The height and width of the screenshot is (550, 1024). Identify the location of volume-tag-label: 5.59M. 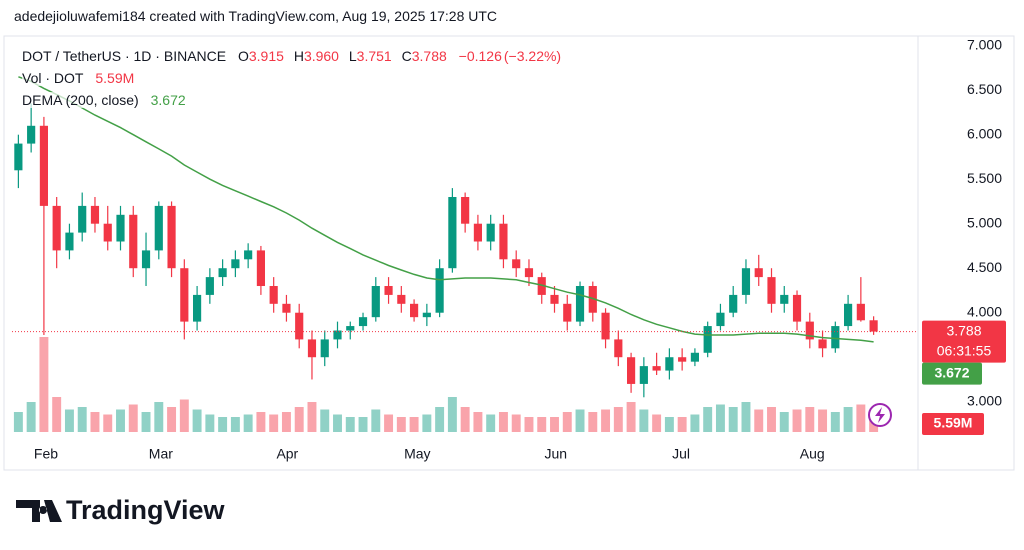
(953, 423).